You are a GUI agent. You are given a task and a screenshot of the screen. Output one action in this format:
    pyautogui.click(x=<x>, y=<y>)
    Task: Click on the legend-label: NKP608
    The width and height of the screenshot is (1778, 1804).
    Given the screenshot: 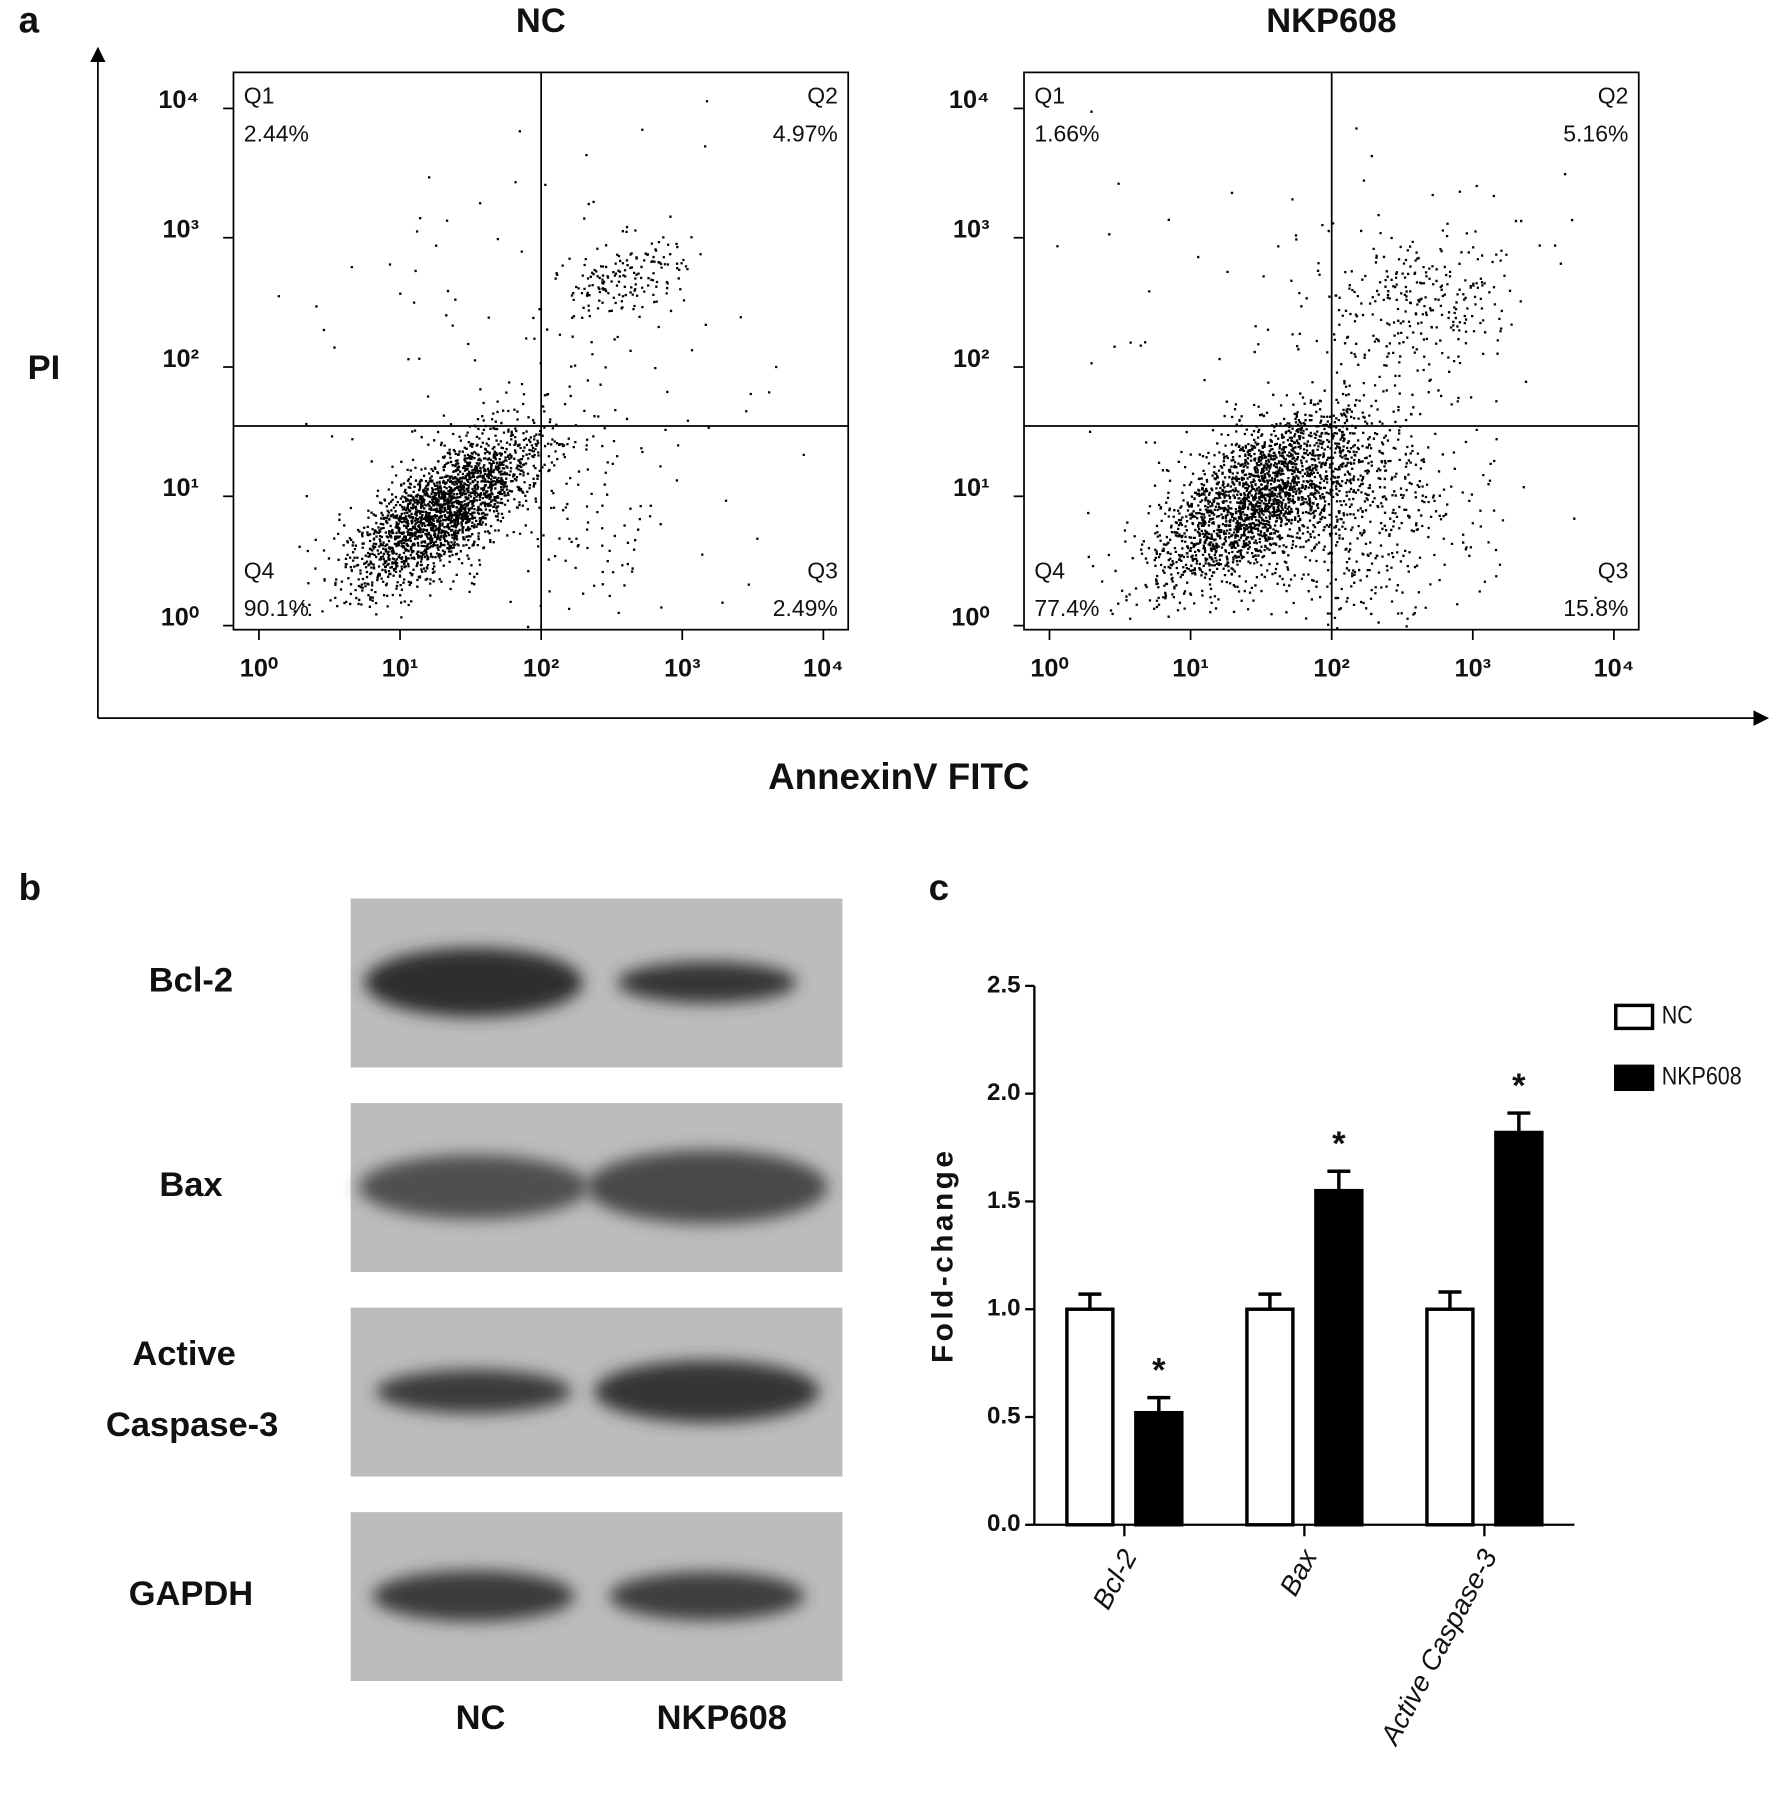 What is the action you would take?
    pyautogui.click(x=1702, y=1076)
    